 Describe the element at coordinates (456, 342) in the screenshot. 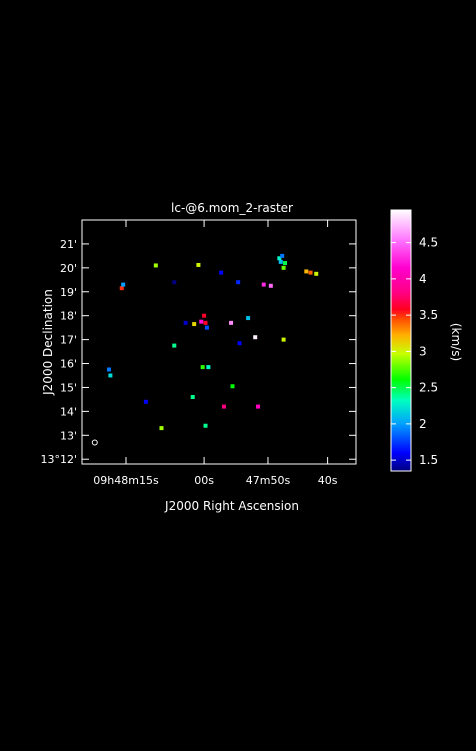

I see `colorbar-label: (km/s)` at that location.